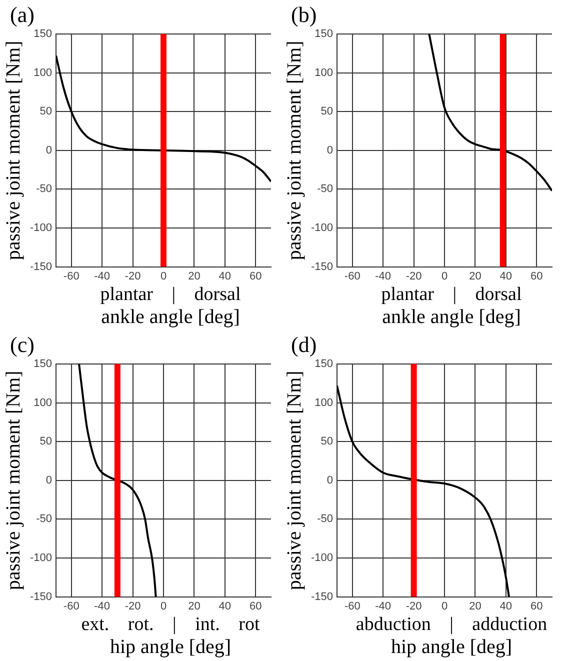 Image resolution: width=562 pixels, height=661 pixels. What do you see at coordinates (22, 345) in the screenshot?
I see `chart-title: (c)` at bounding box center [22, 345].